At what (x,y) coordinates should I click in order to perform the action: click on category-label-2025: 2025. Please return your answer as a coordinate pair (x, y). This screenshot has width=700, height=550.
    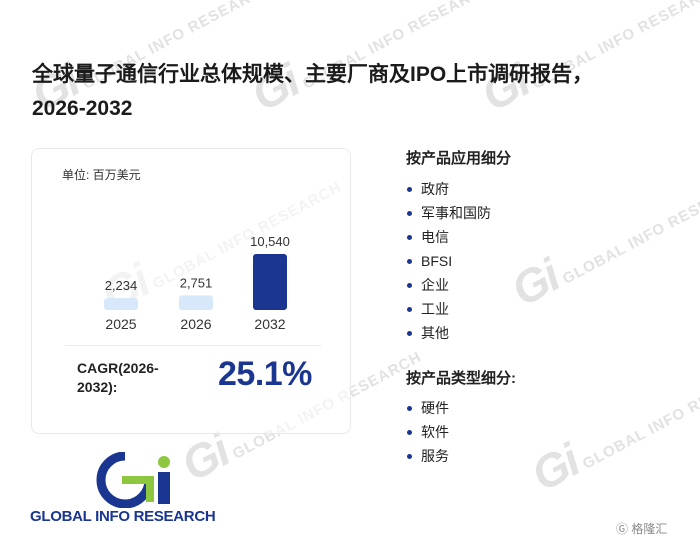
    Looking at the image, I should click on (120, 324).